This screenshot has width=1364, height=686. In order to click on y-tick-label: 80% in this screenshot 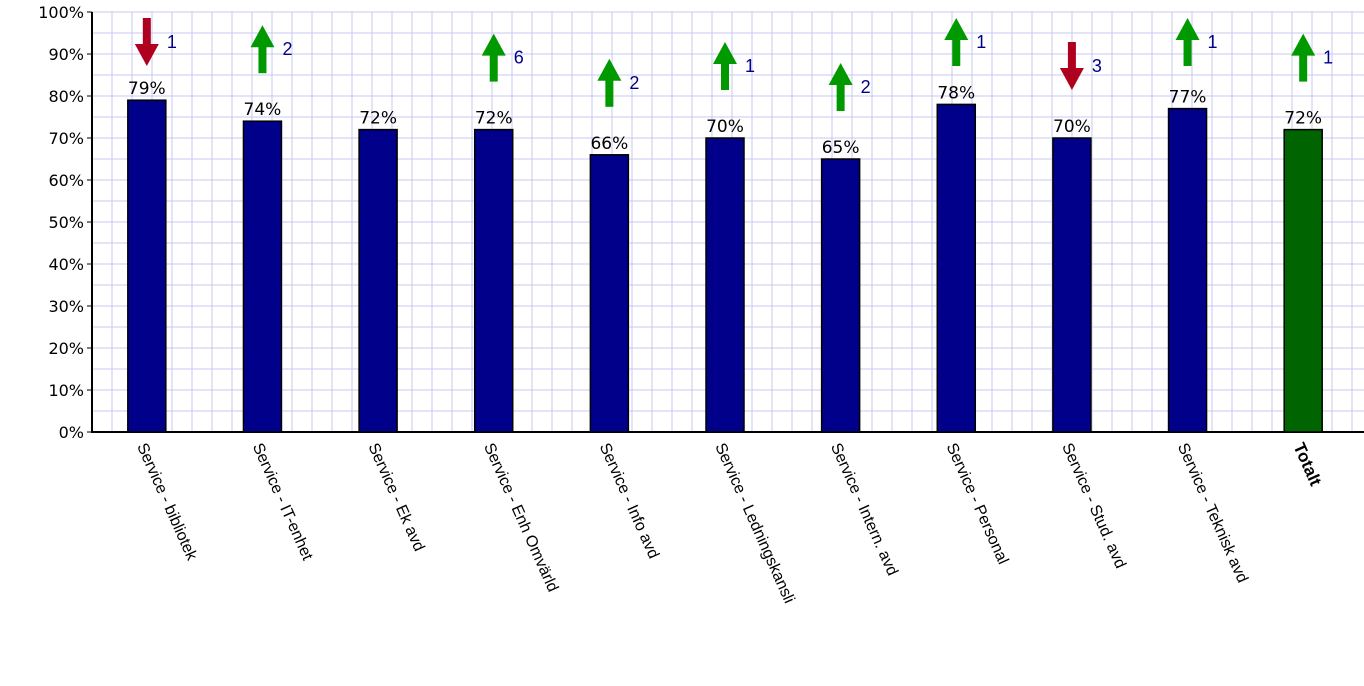, I will do `click(66, 96)`.